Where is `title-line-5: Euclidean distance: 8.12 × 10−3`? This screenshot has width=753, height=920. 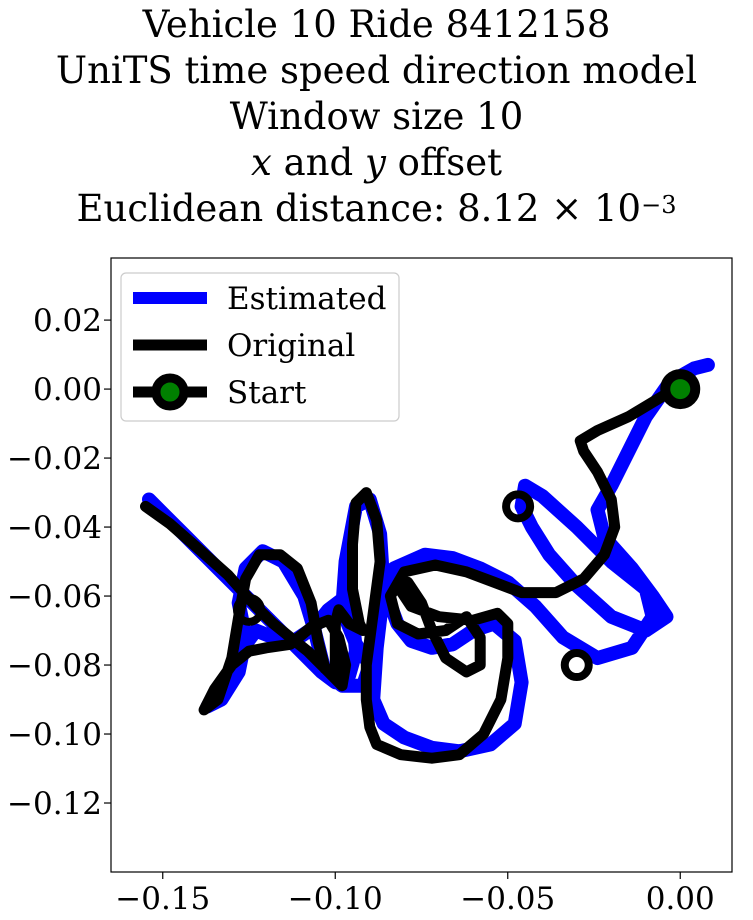
title-line-5: Euclidean distance: 8.12 × 10−3 is located at coordinates (376, 209).